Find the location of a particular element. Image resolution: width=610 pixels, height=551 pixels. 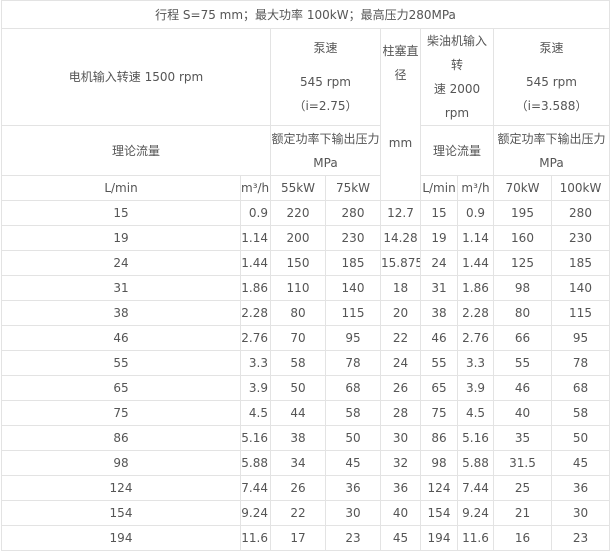

table-row: 19 1.14 200 230 14.28 19 1.14 160 230 is located at coordinates (305, 238).